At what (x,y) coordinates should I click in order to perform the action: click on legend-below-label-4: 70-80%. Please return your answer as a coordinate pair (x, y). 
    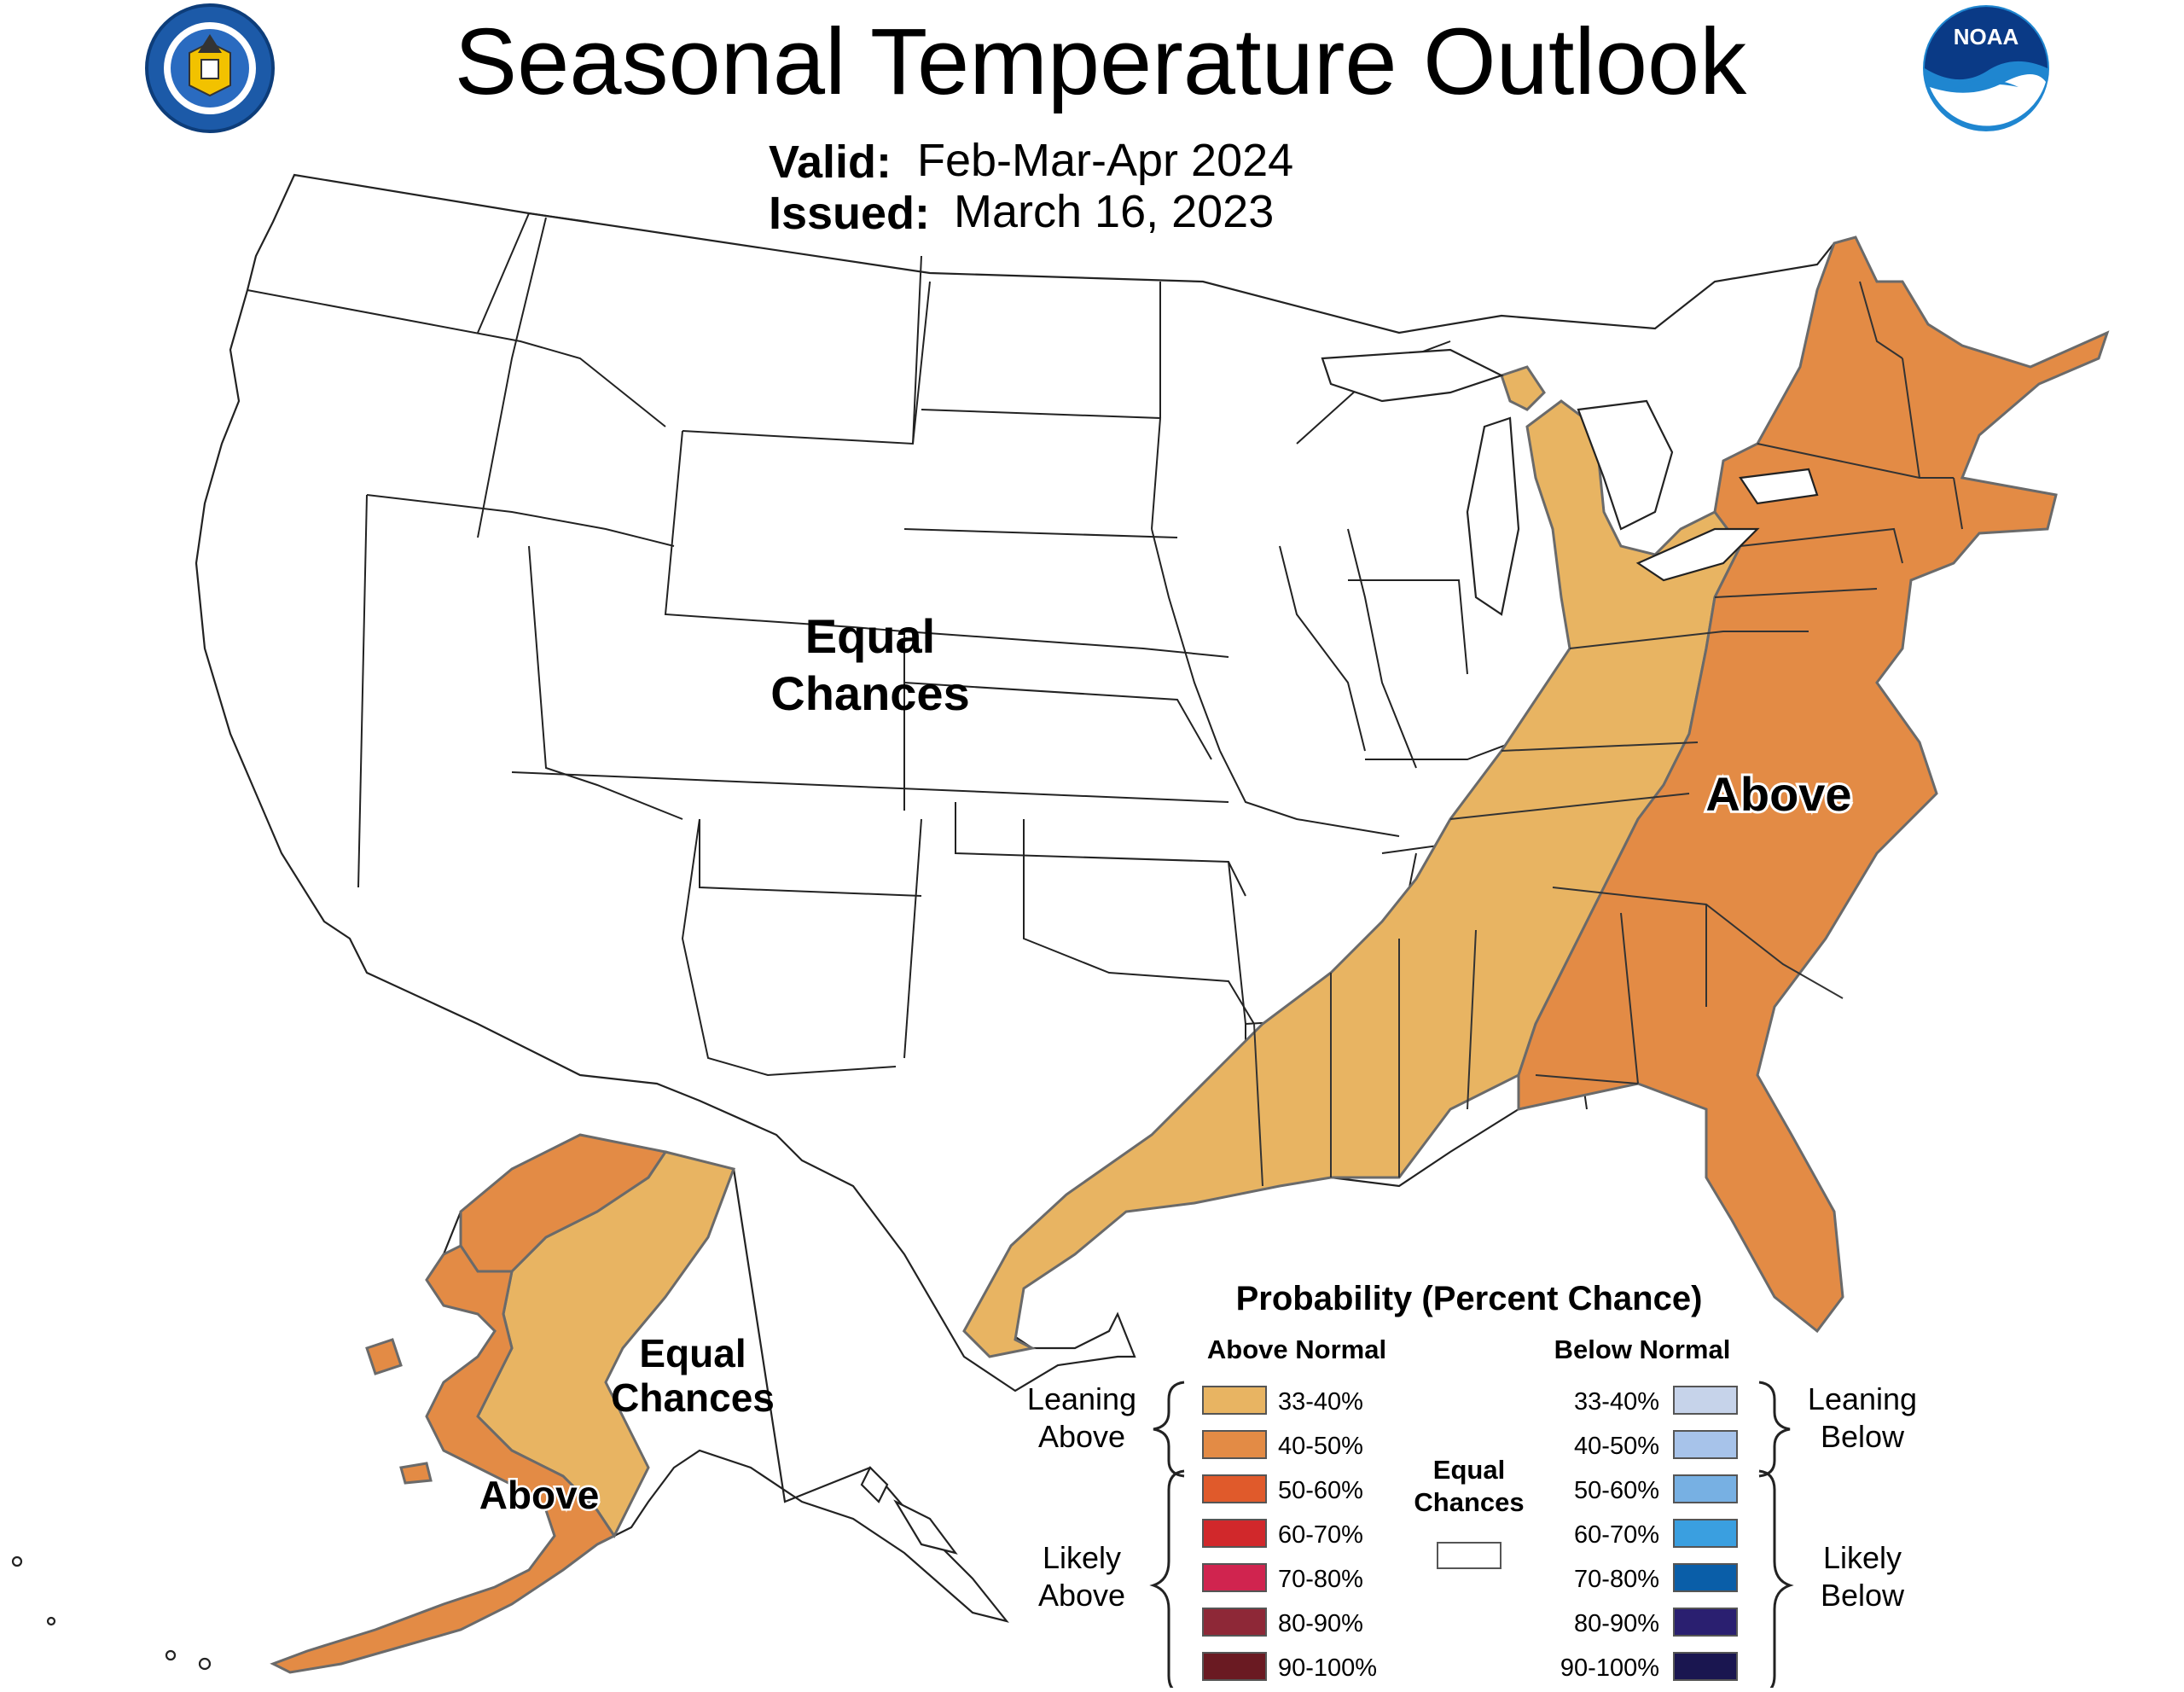
    Looking at the image, I should click on (1616, 1579).